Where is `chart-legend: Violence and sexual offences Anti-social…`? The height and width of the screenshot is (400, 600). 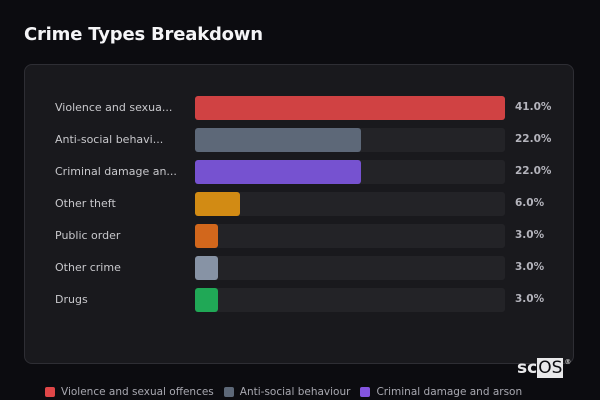
chart-legend: Violence and sexual offences Anti-social… is located at coordinates (288, 392).